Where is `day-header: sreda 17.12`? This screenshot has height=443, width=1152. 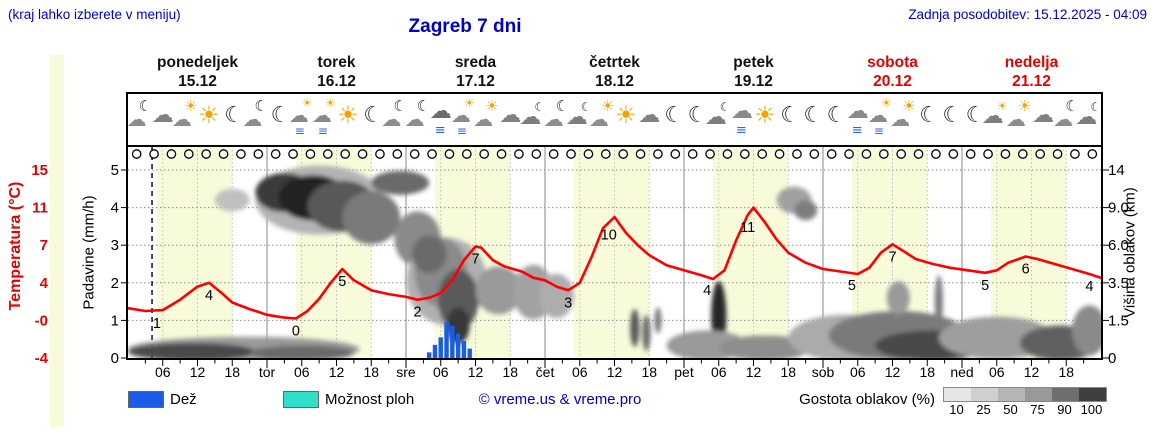 day-header: sreda 17.12 is located at coordinates (476, 72).